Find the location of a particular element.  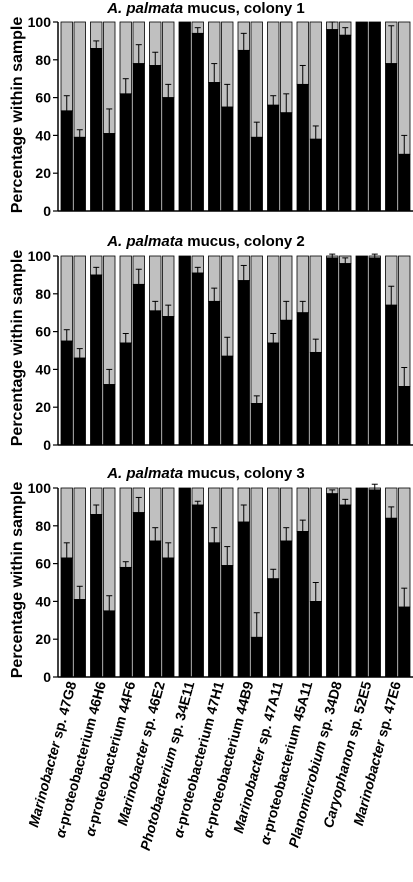

bar-lower-panel3-cat8-s2 is located at coordinates (286, 609).